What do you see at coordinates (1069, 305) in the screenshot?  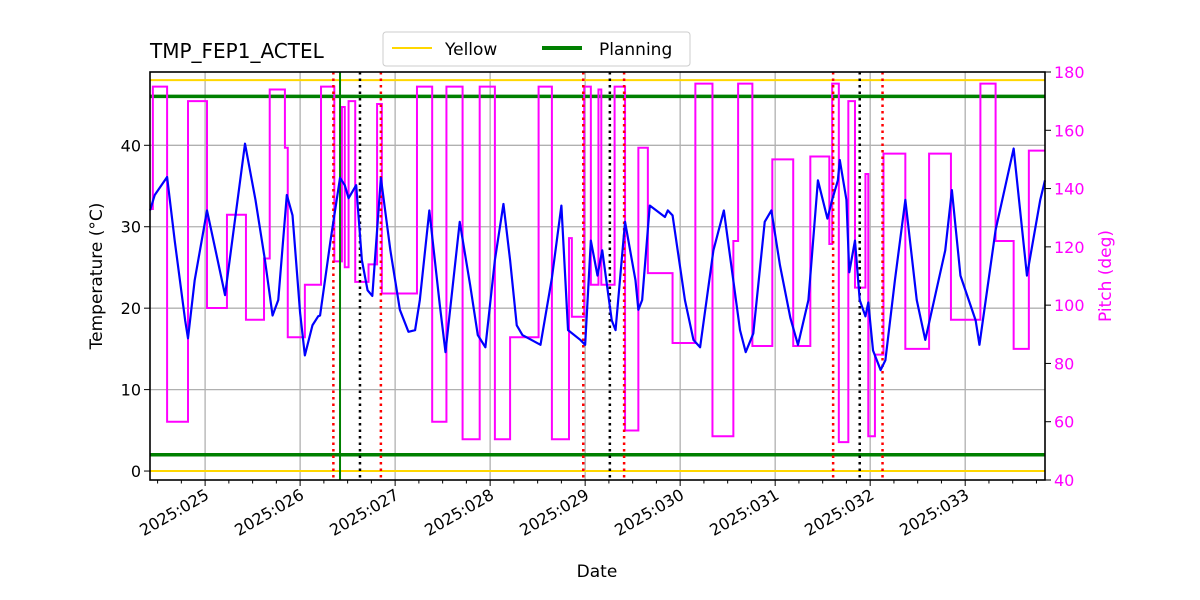 I see `y2-tick-label: 100` at bounding box center [1069, 305].